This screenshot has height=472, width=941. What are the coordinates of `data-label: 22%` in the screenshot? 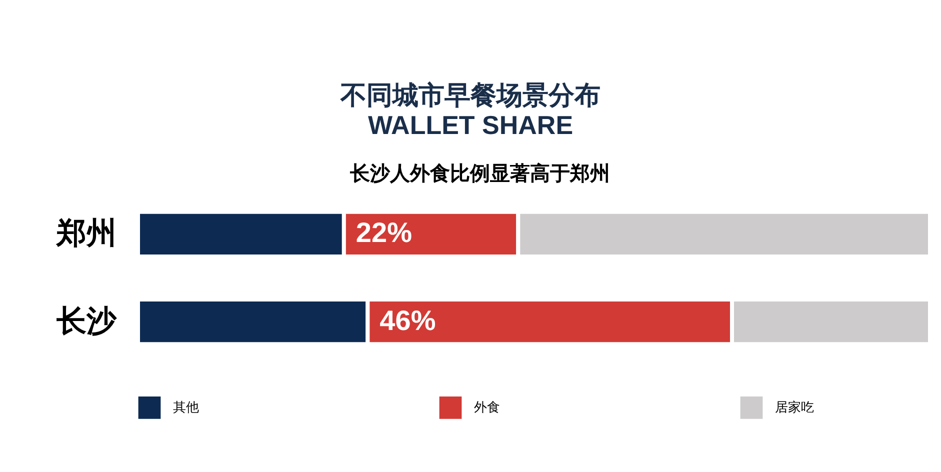 It's located at (384, 232).